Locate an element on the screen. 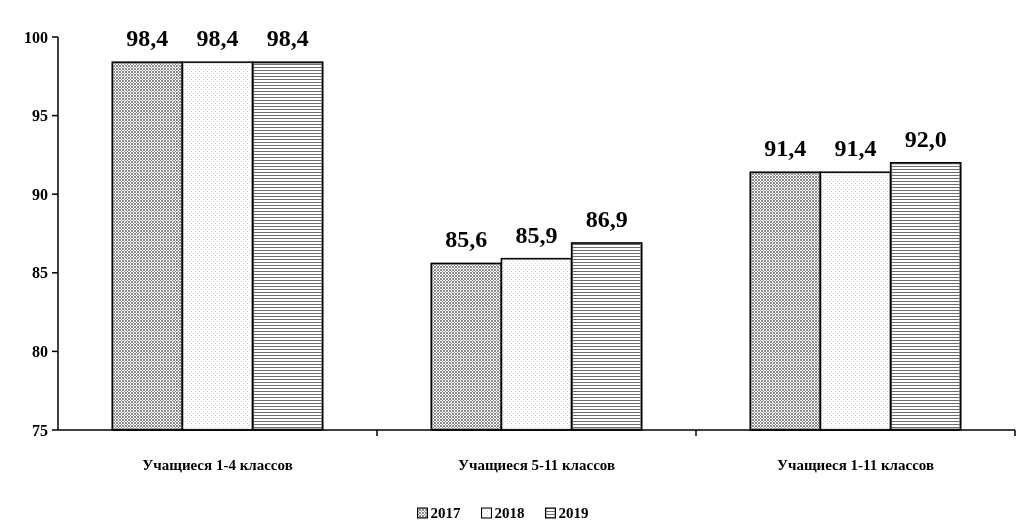 The width and height of the screenshot is (1027, 530). x-tick-label: Учащиеся 1-4 классов is located at coordinates (217, 465).